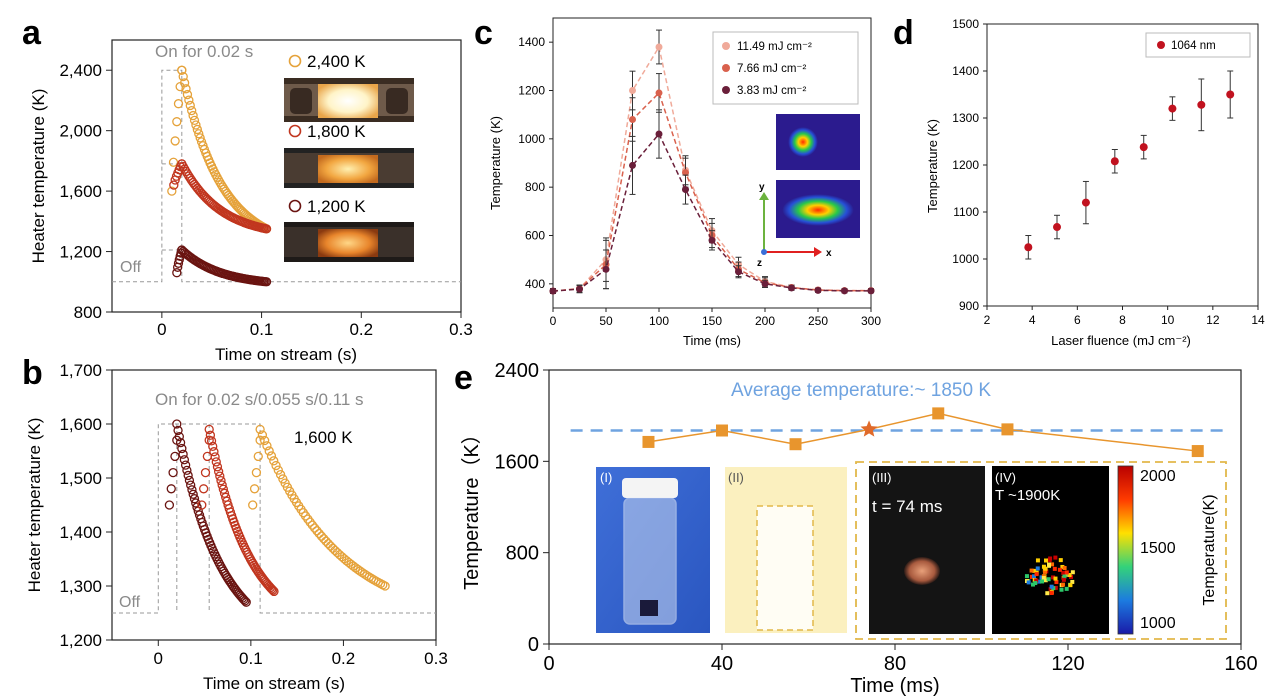 The image size is (1281, 700). I want to click on insets-iii-iv-dashed-box, so click(1041, 550).